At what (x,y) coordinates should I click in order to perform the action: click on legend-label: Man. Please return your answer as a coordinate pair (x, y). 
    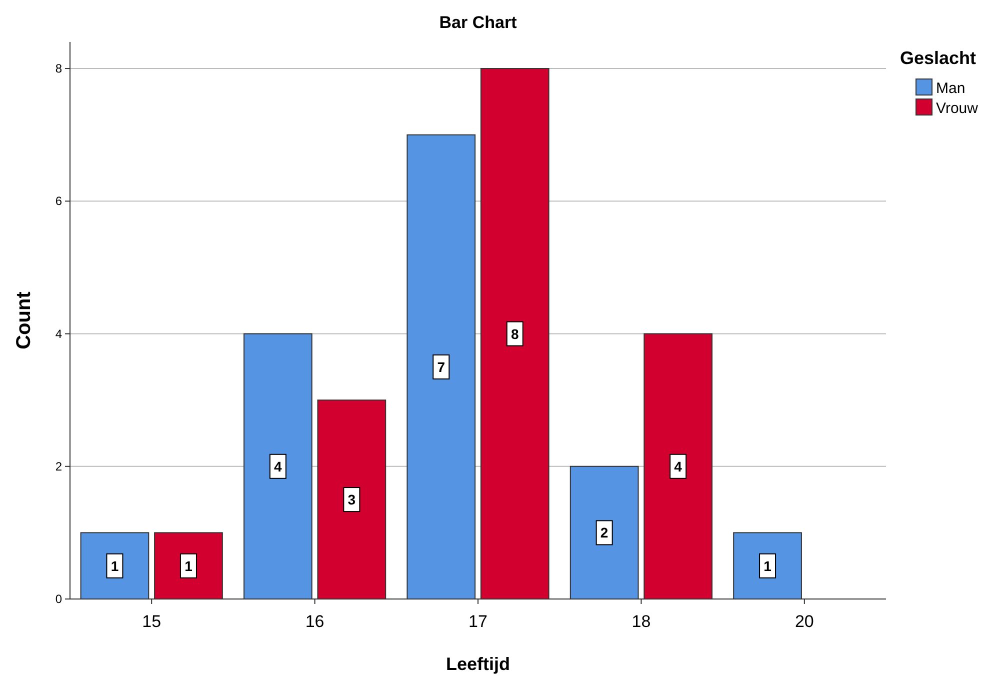
    Looking at the image, I should click on (951, 88).